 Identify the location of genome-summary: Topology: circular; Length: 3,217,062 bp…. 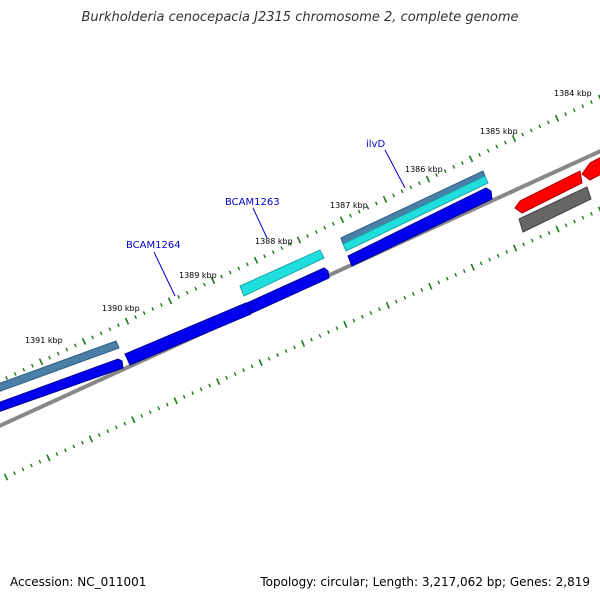
(425, 582).